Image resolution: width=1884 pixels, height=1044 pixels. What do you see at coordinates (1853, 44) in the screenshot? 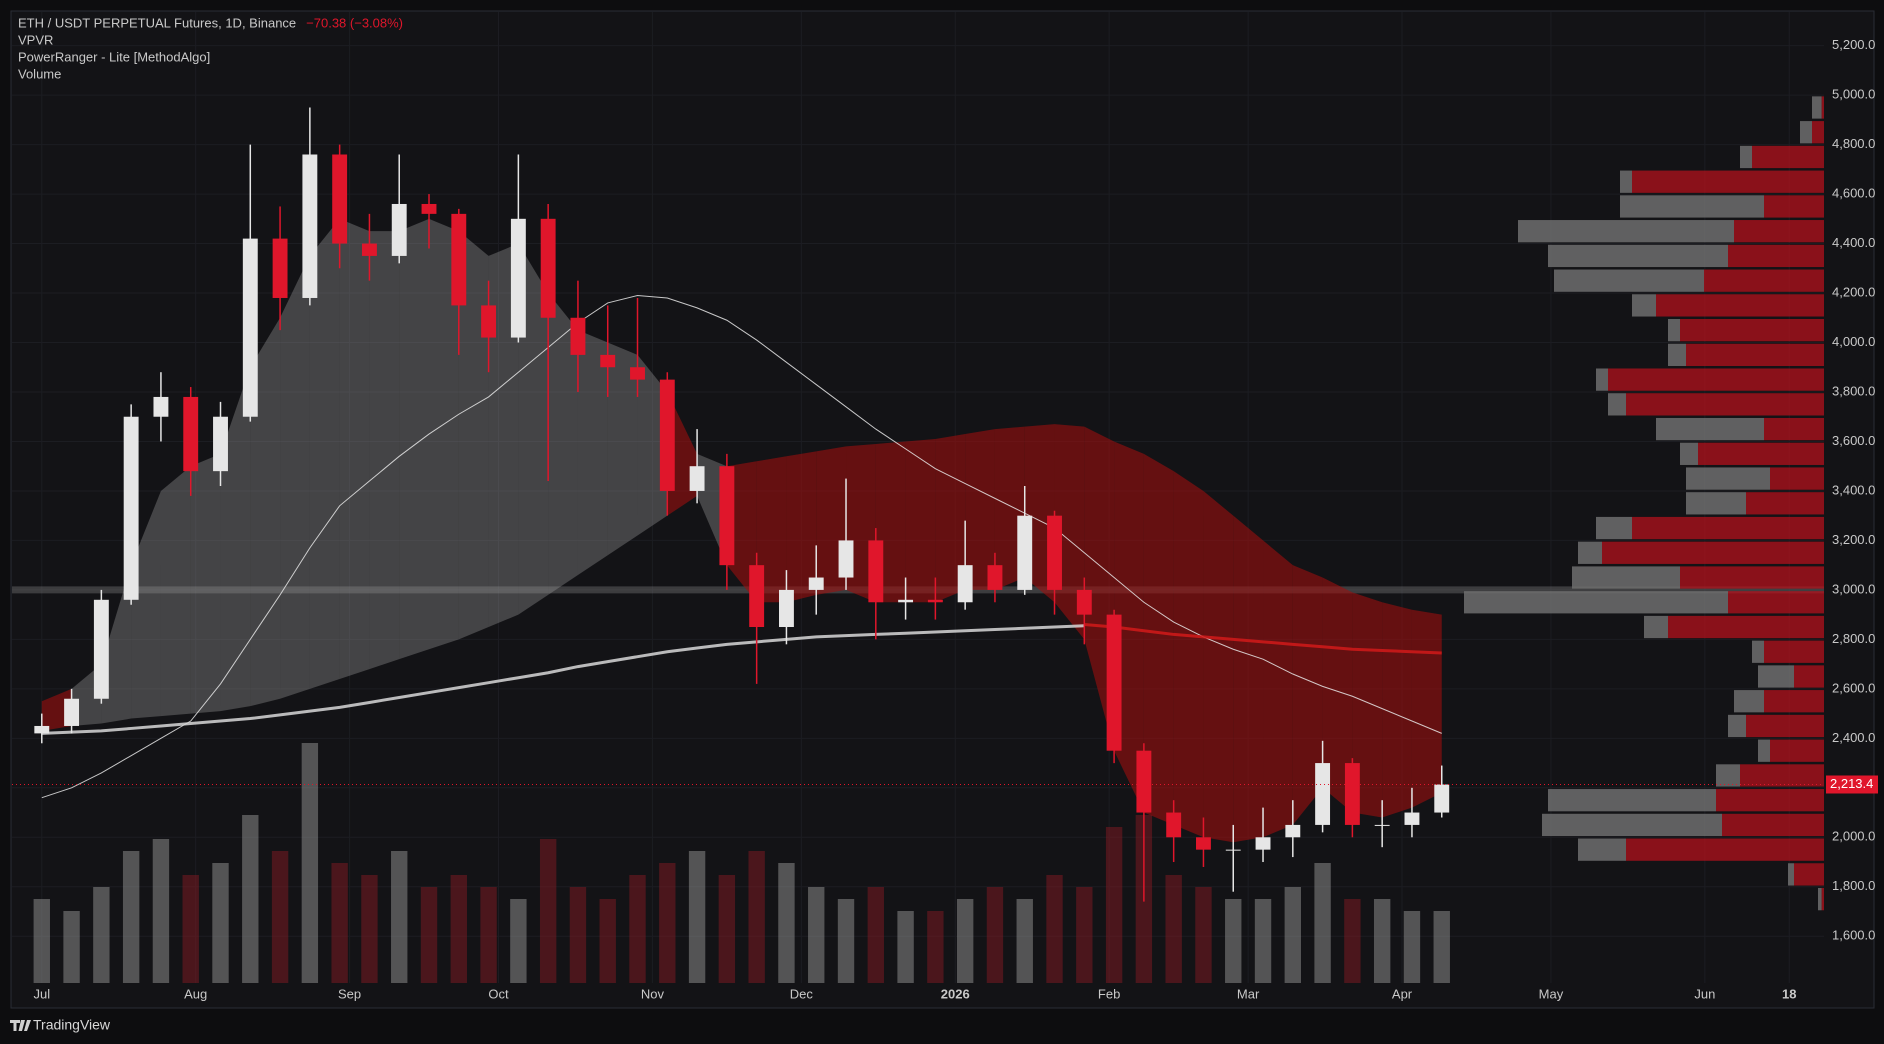
I see `y-tick-label: 5,200.0` at bounding box center [1853, 44].